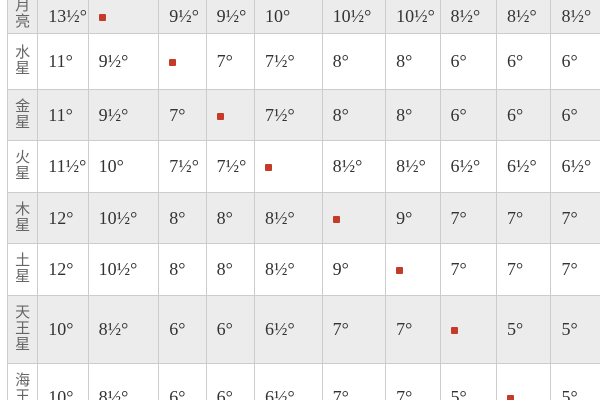 The height and width of the screenshot is (400, 600). I want to click on row-label: 火星, so click(22, 166).